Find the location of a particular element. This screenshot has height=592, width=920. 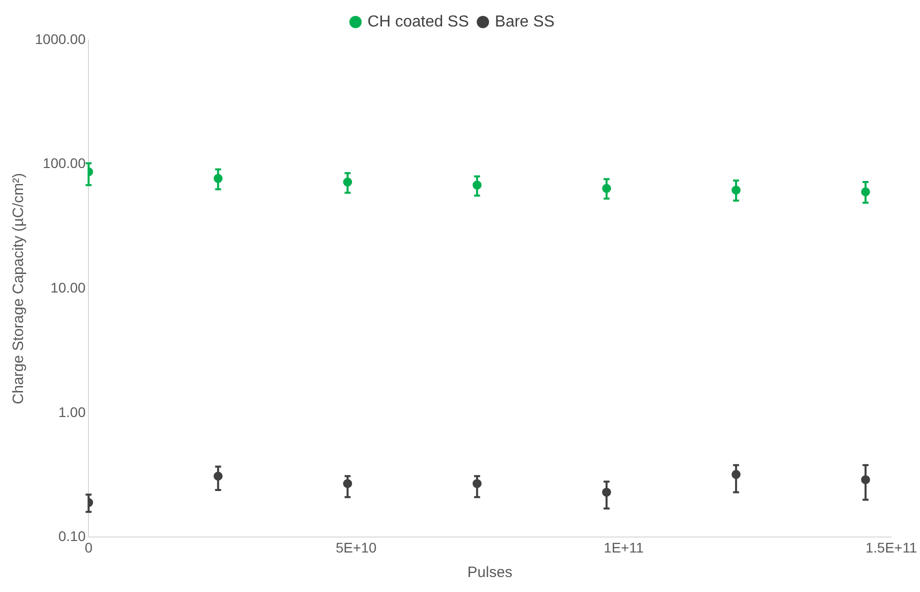

y-axis-title: Charge Storage Capacity (µC/cm²) is located at coordinates (19, 288).